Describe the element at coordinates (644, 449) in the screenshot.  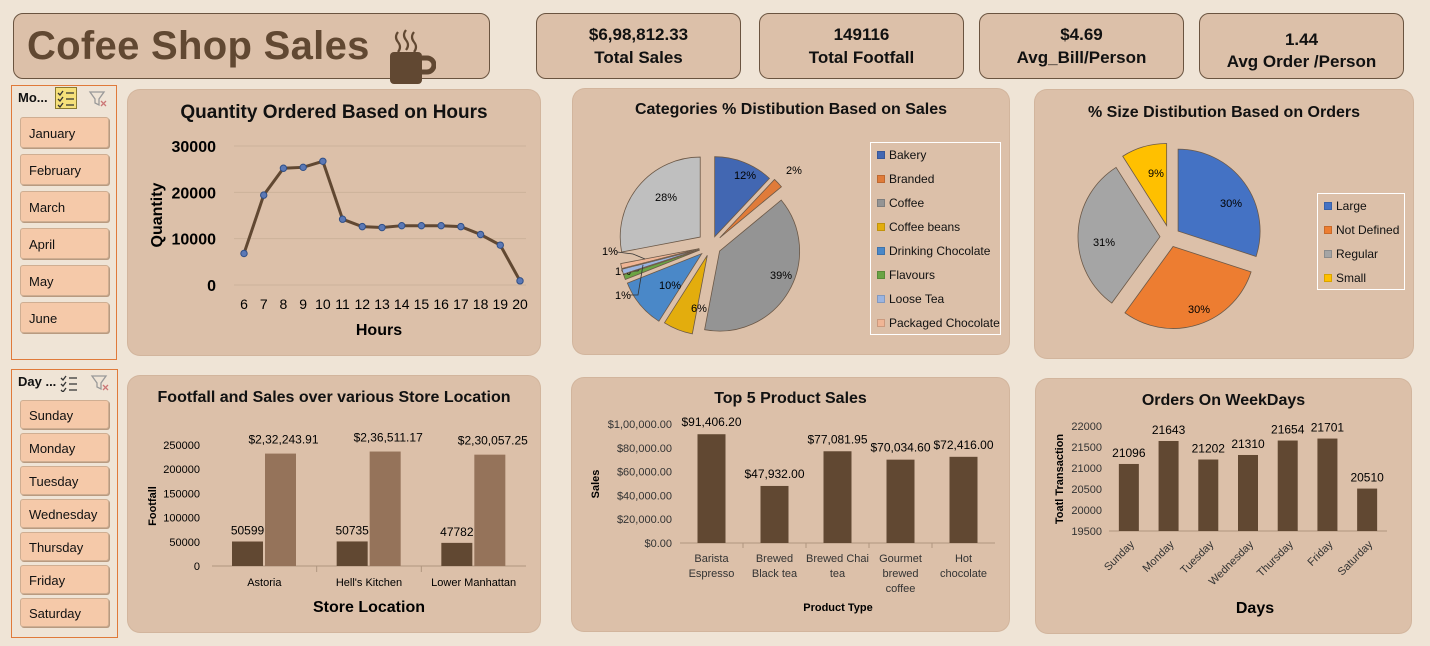
I see `y-tick-label: $80,000.00` at that location.